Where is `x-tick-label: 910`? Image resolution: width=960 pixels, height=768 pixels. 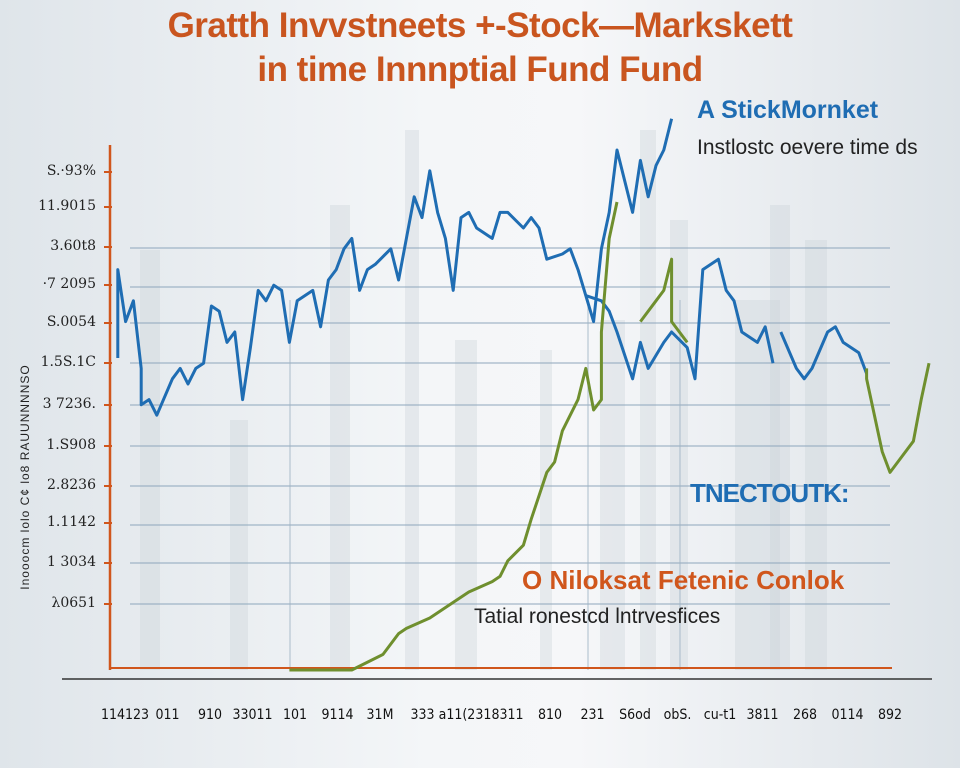 x-tick-label: 910 is located at coordinates (210, 715).